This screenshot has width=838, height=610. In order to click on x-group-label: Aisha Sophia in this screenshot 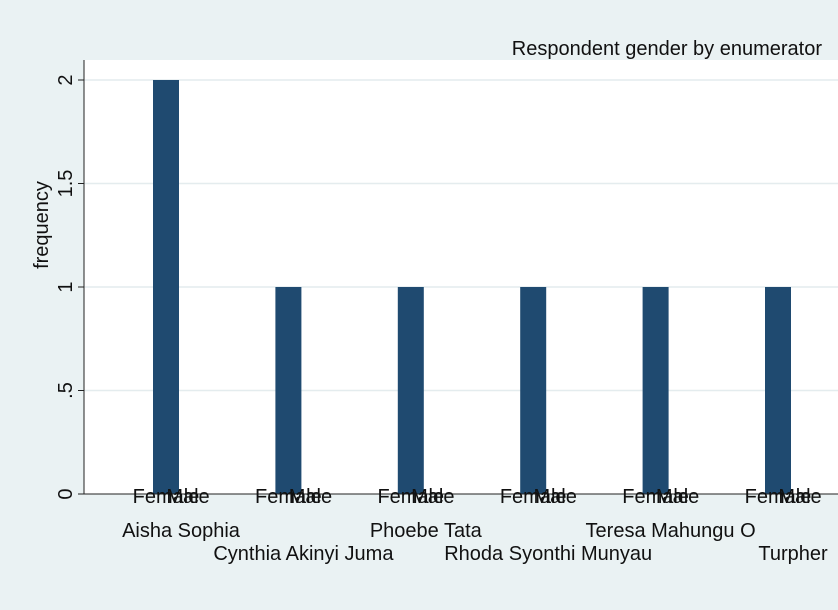, I will do `click(181, 531)`.